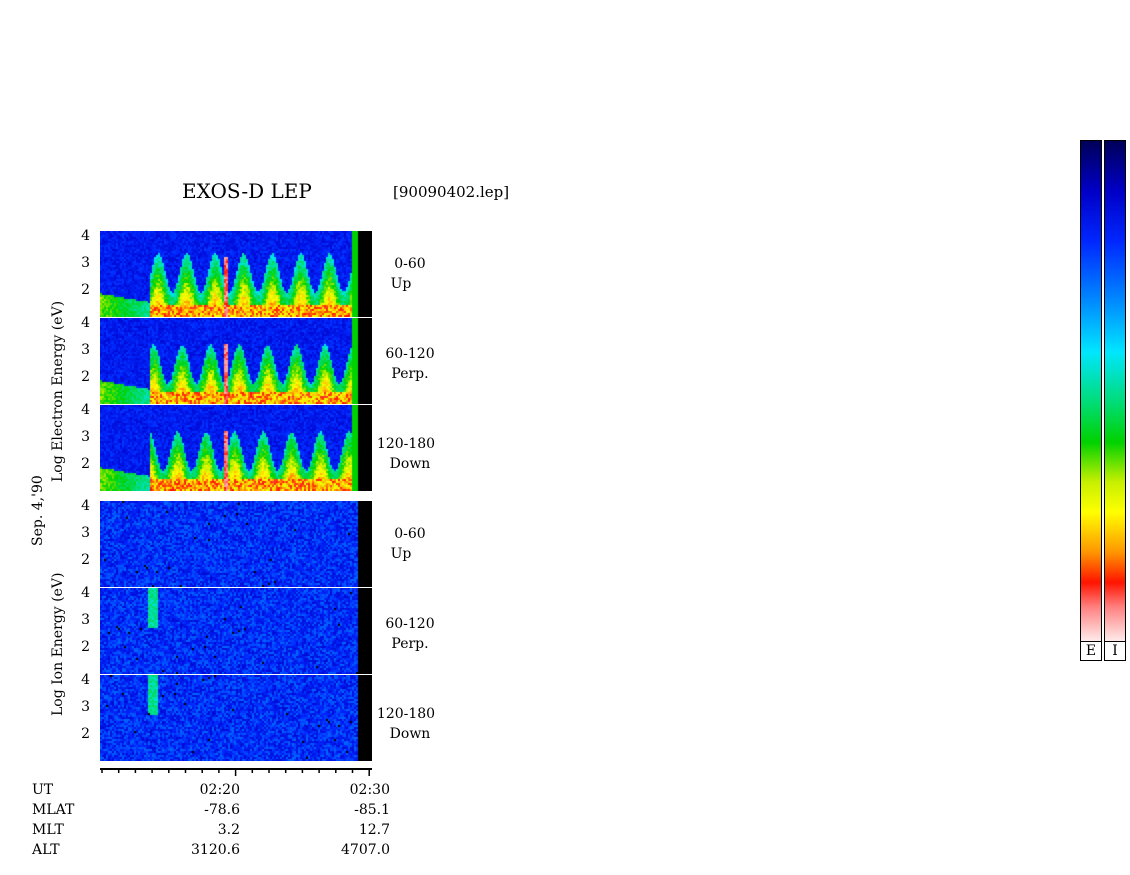 This screenshot has width=1130, height=875. I want to click on colorbar-label-i: I, so click(1115, 651).